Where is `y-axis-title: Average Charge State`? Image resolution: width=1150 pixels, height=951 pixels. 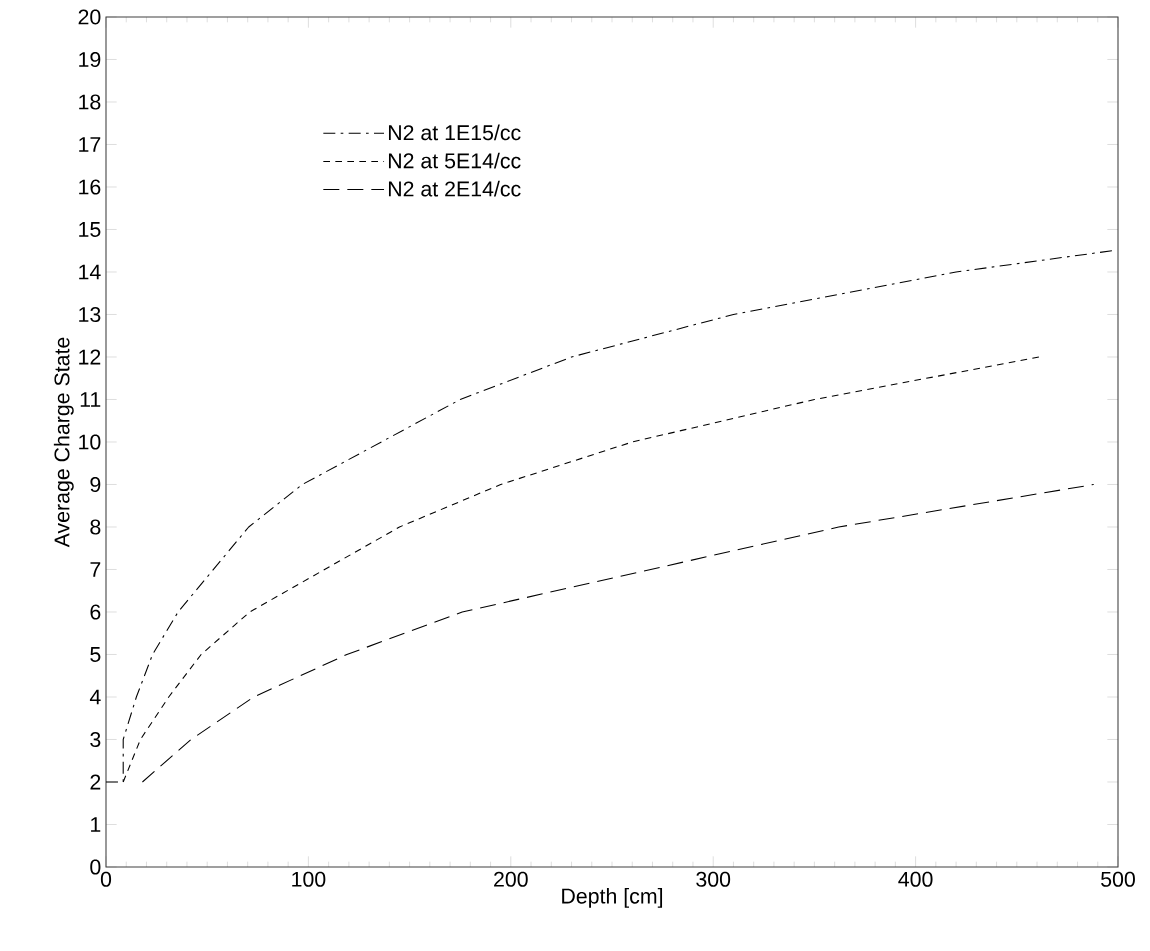 y-axis-title: Average Charge State is located at coordinates (63, 442).